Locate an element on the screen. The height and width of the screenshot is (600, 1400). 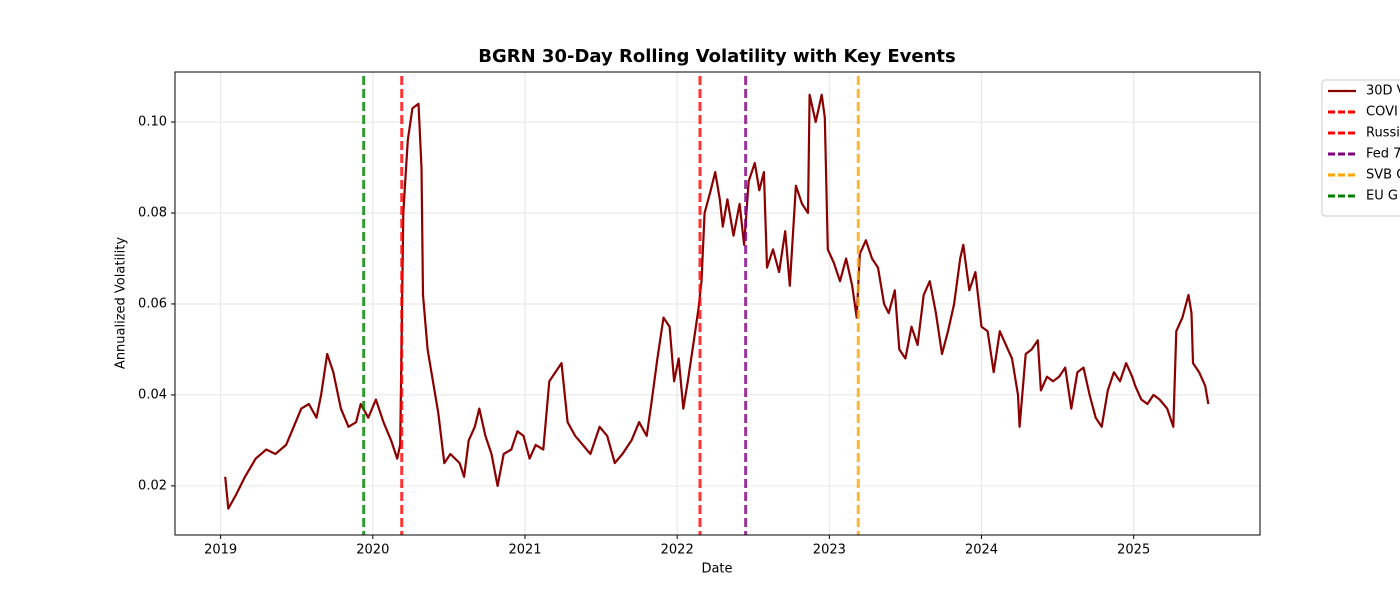
x-tick-label: 2019 is located at coordinates (220, 550).